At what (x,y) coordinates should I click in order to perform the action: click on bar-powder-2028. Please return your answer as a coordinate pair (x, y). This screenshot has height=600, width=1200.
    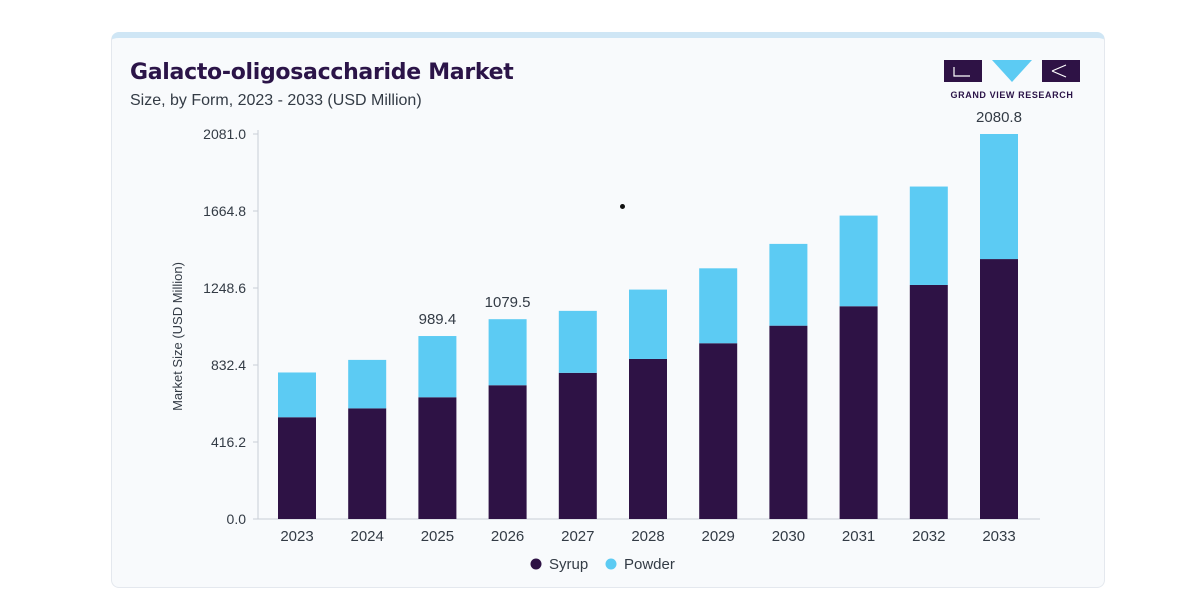
    Looking at the image, I should click on (648, 324).